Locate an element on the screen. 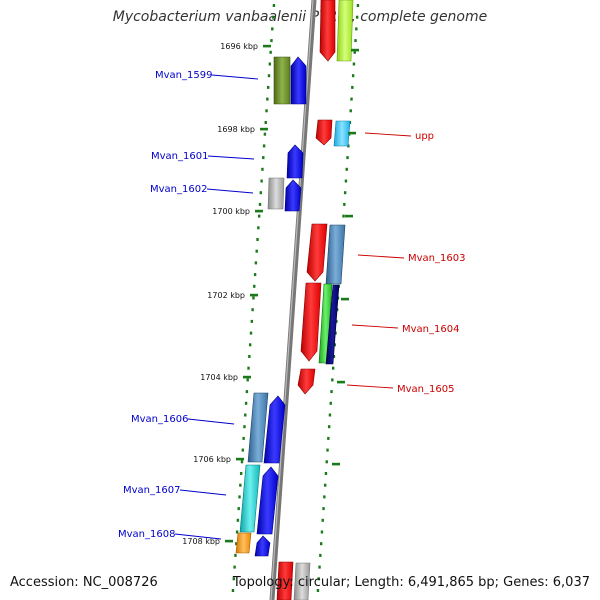 The height and width of the screenshot is (600, 600). gene-label-mvan-1604: Mvan_1604 is located at coordinates (430, 329).